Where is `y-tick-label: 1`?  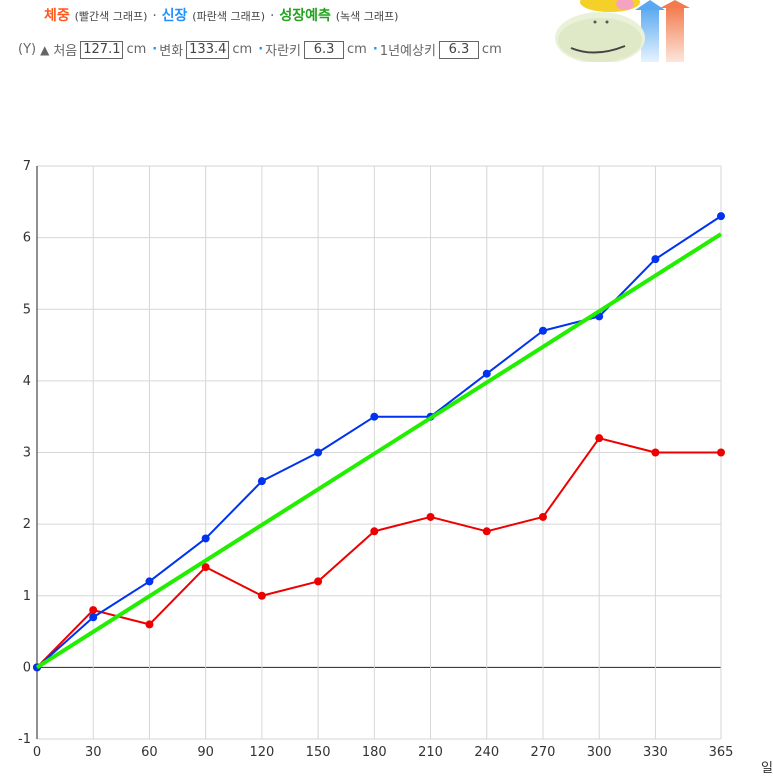
y-tick-label: 1 is located at coordinates (27, 596).